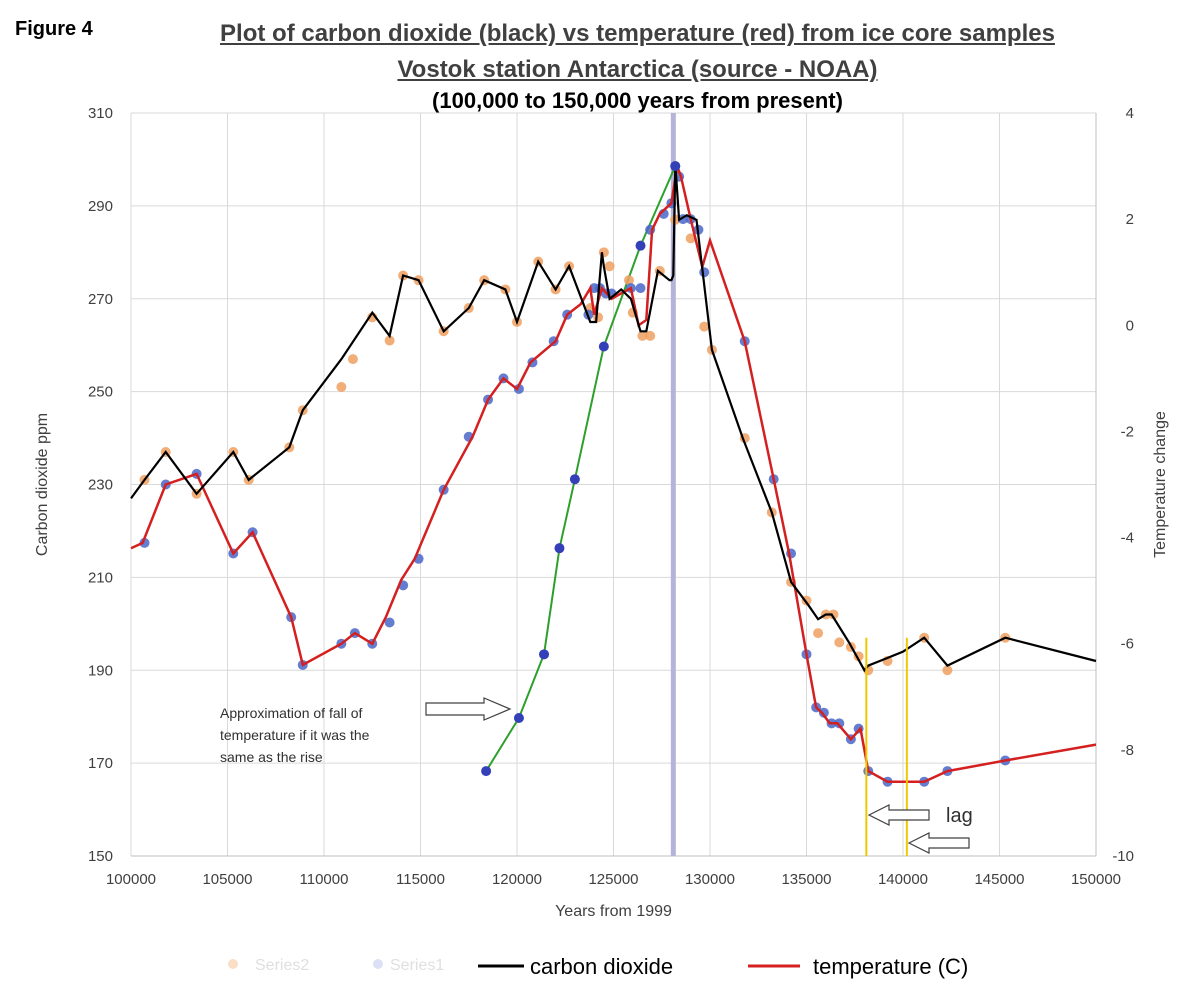  I want to click on x-tick-label: 150000, so click(1096, 879).